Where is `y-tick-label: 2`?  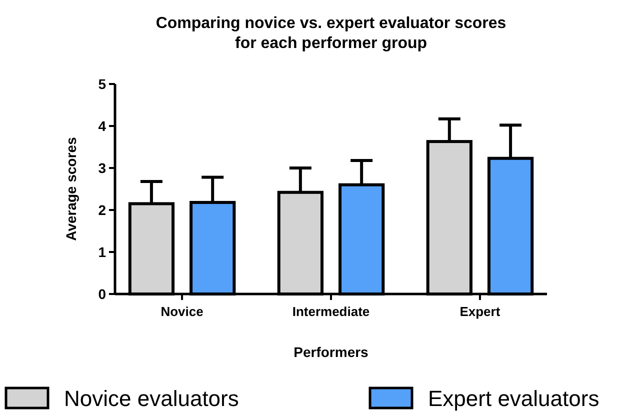 y-tick-label: 2 is located at coordinates (102, 210).